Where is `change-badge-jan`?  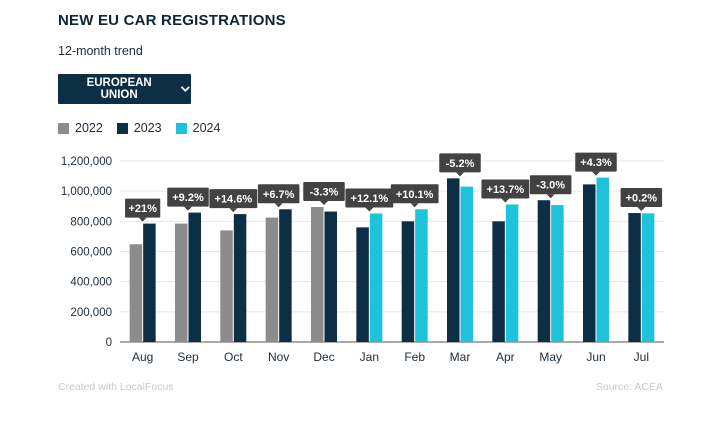 change-badge-jan is located at coordinates (369, 198).